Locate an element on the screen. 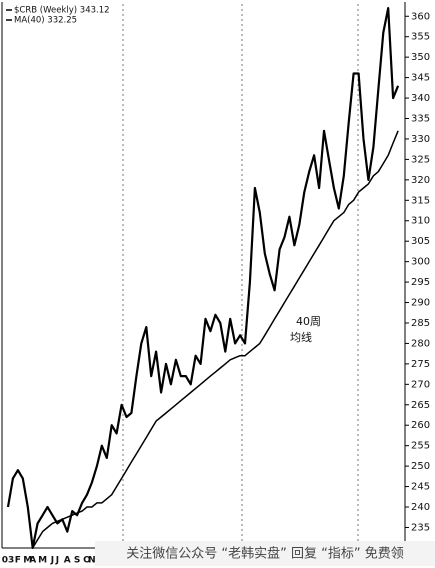 The height and width of the screenshot is (568, 435). y-tick-label: 300 is located at coordinates (420, 262).